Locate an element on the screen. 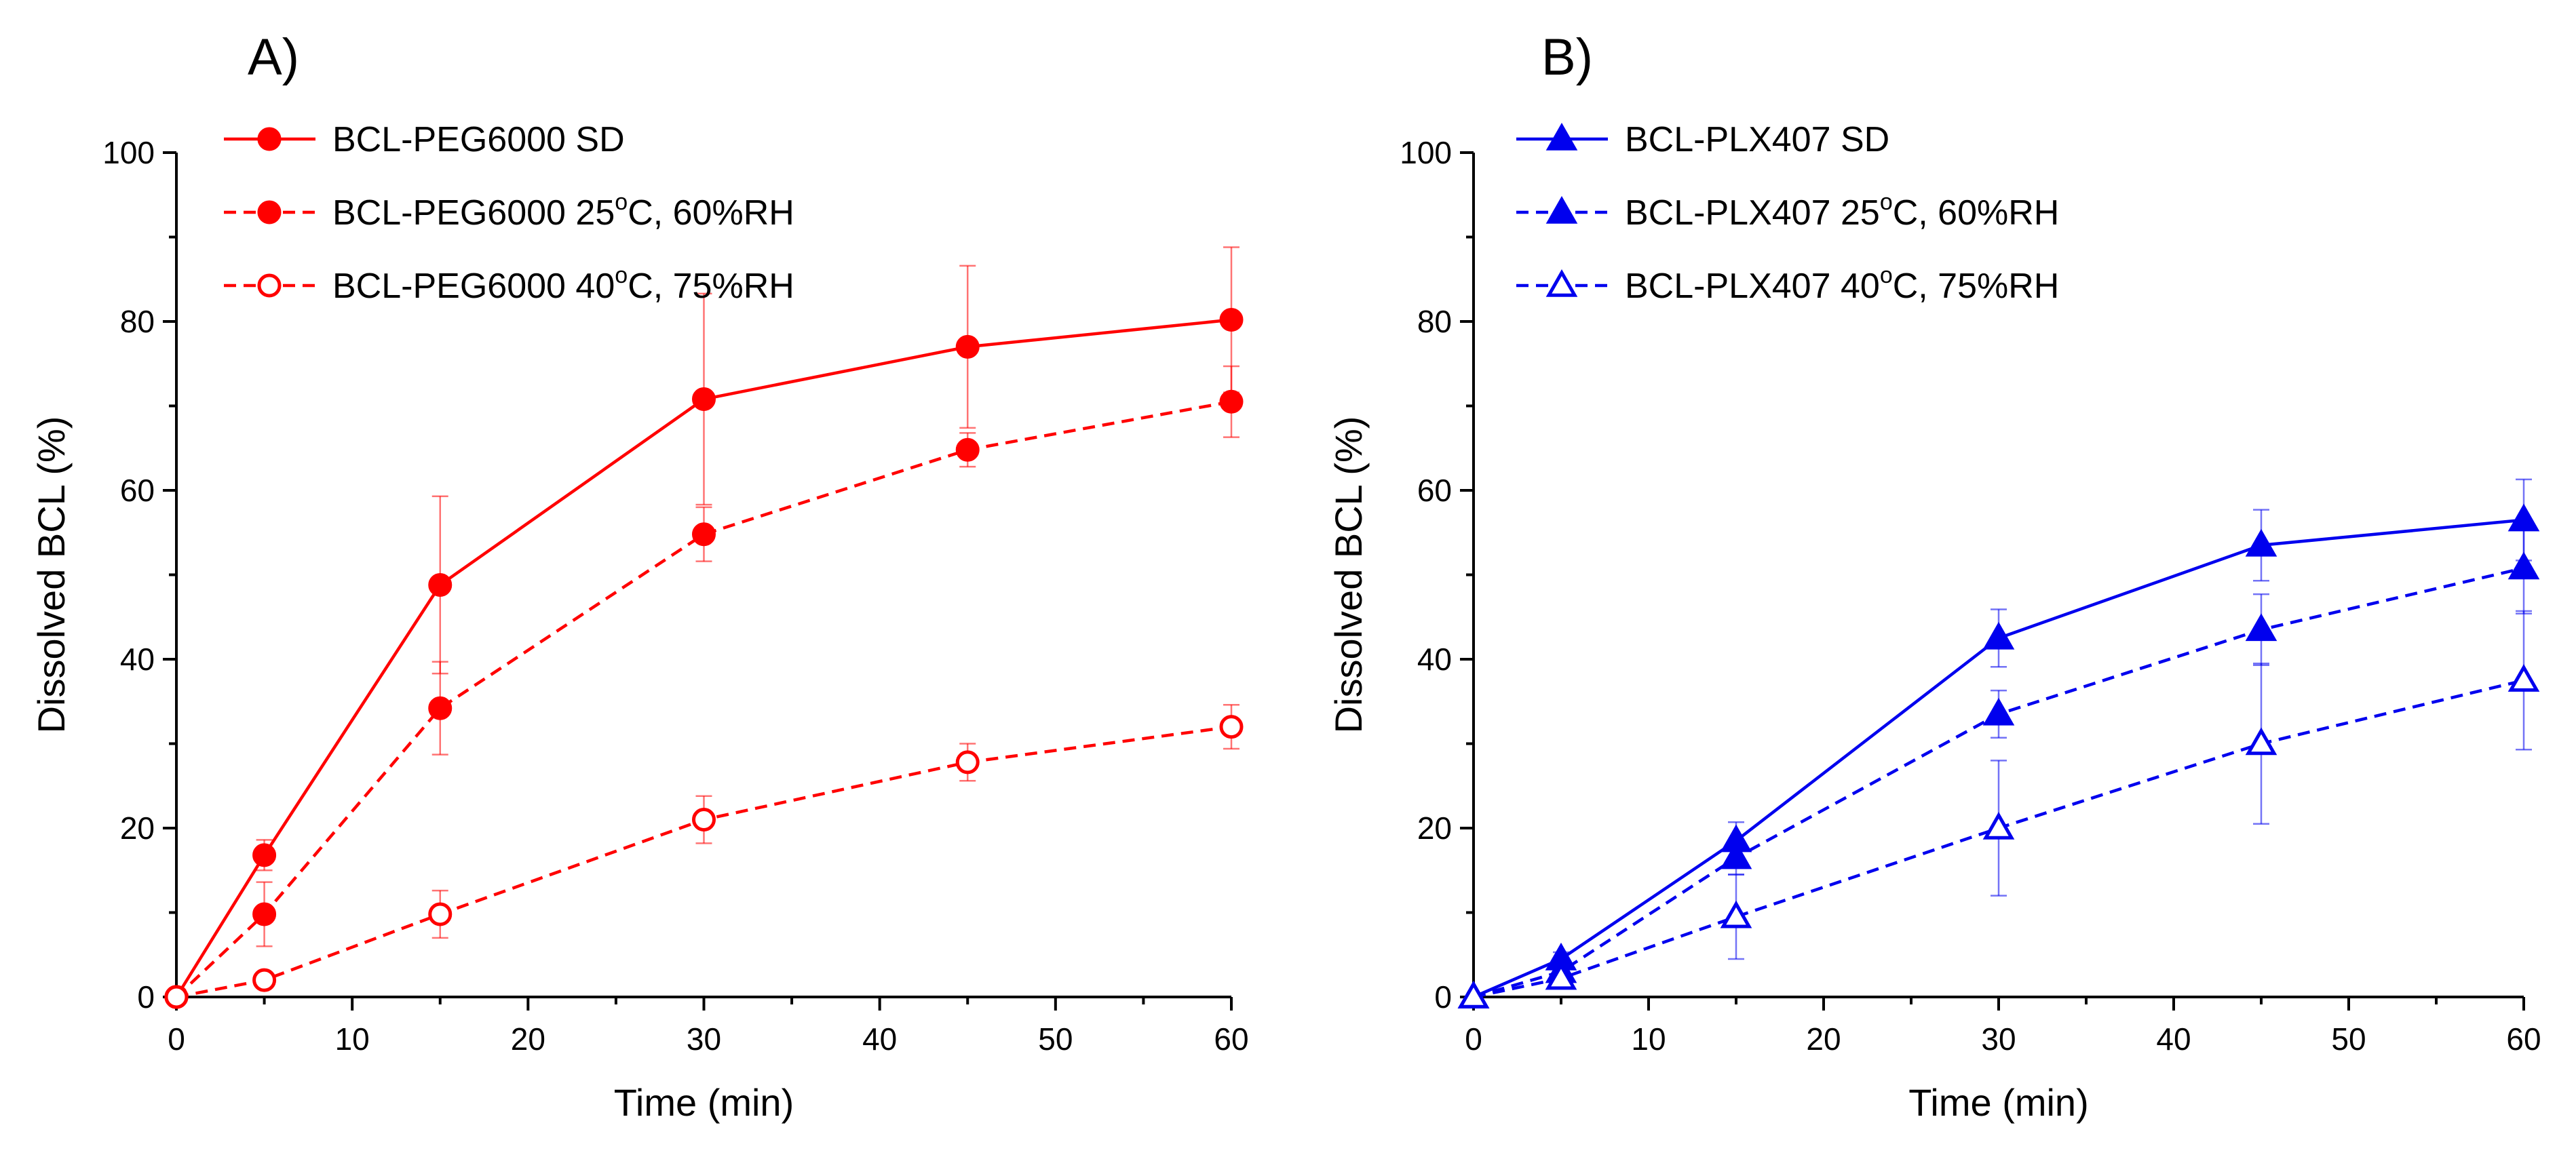 The image size is (2576, 1155). legend-label: BCL-PLX407 SD is located at coordinates (1757, 139).